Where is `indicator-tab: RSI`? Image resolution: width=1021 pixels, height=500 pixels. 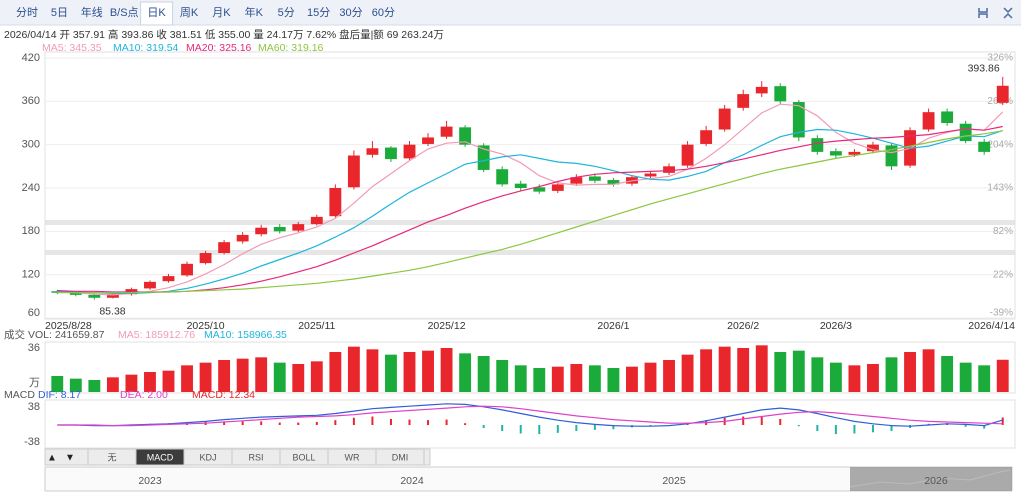 indicator-tab: RSI is located at coordinates (255, 457).